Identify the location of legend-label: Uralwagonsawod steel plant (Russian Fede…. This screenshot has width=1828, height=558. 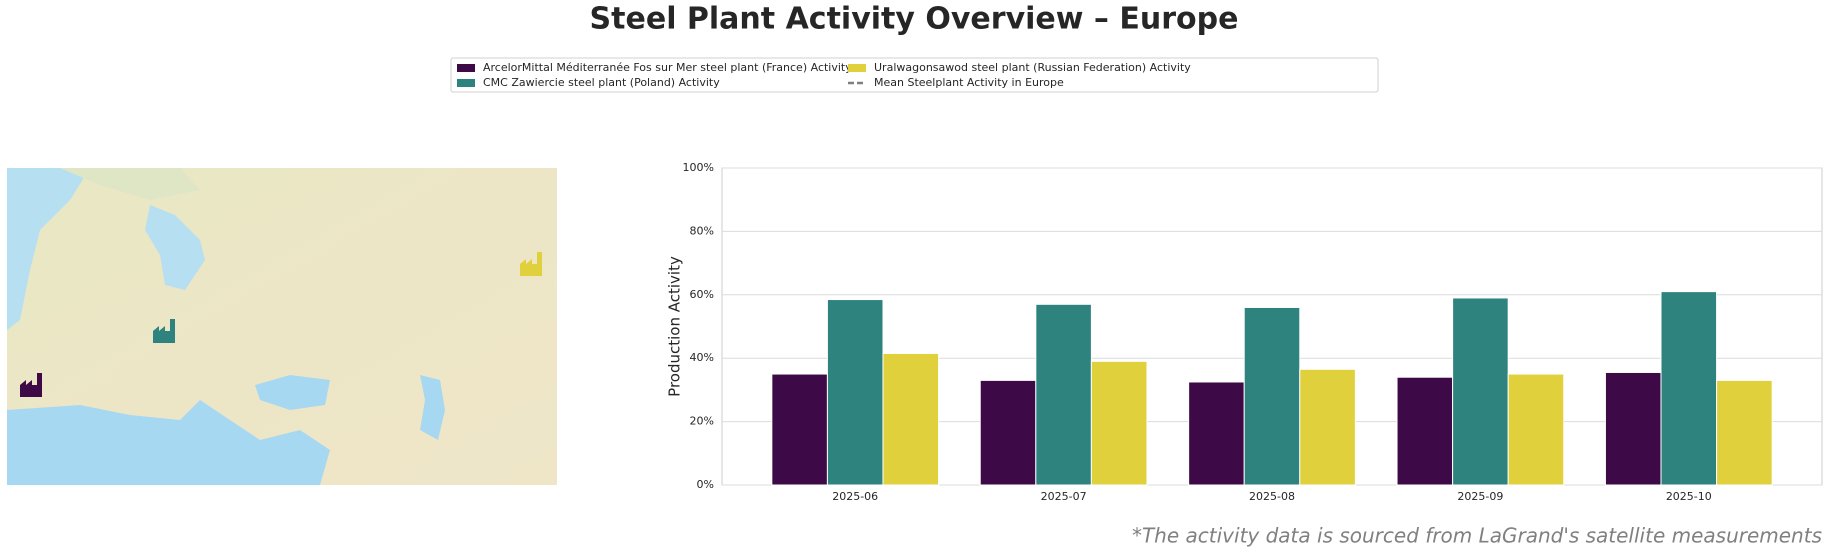
(1032, 67).